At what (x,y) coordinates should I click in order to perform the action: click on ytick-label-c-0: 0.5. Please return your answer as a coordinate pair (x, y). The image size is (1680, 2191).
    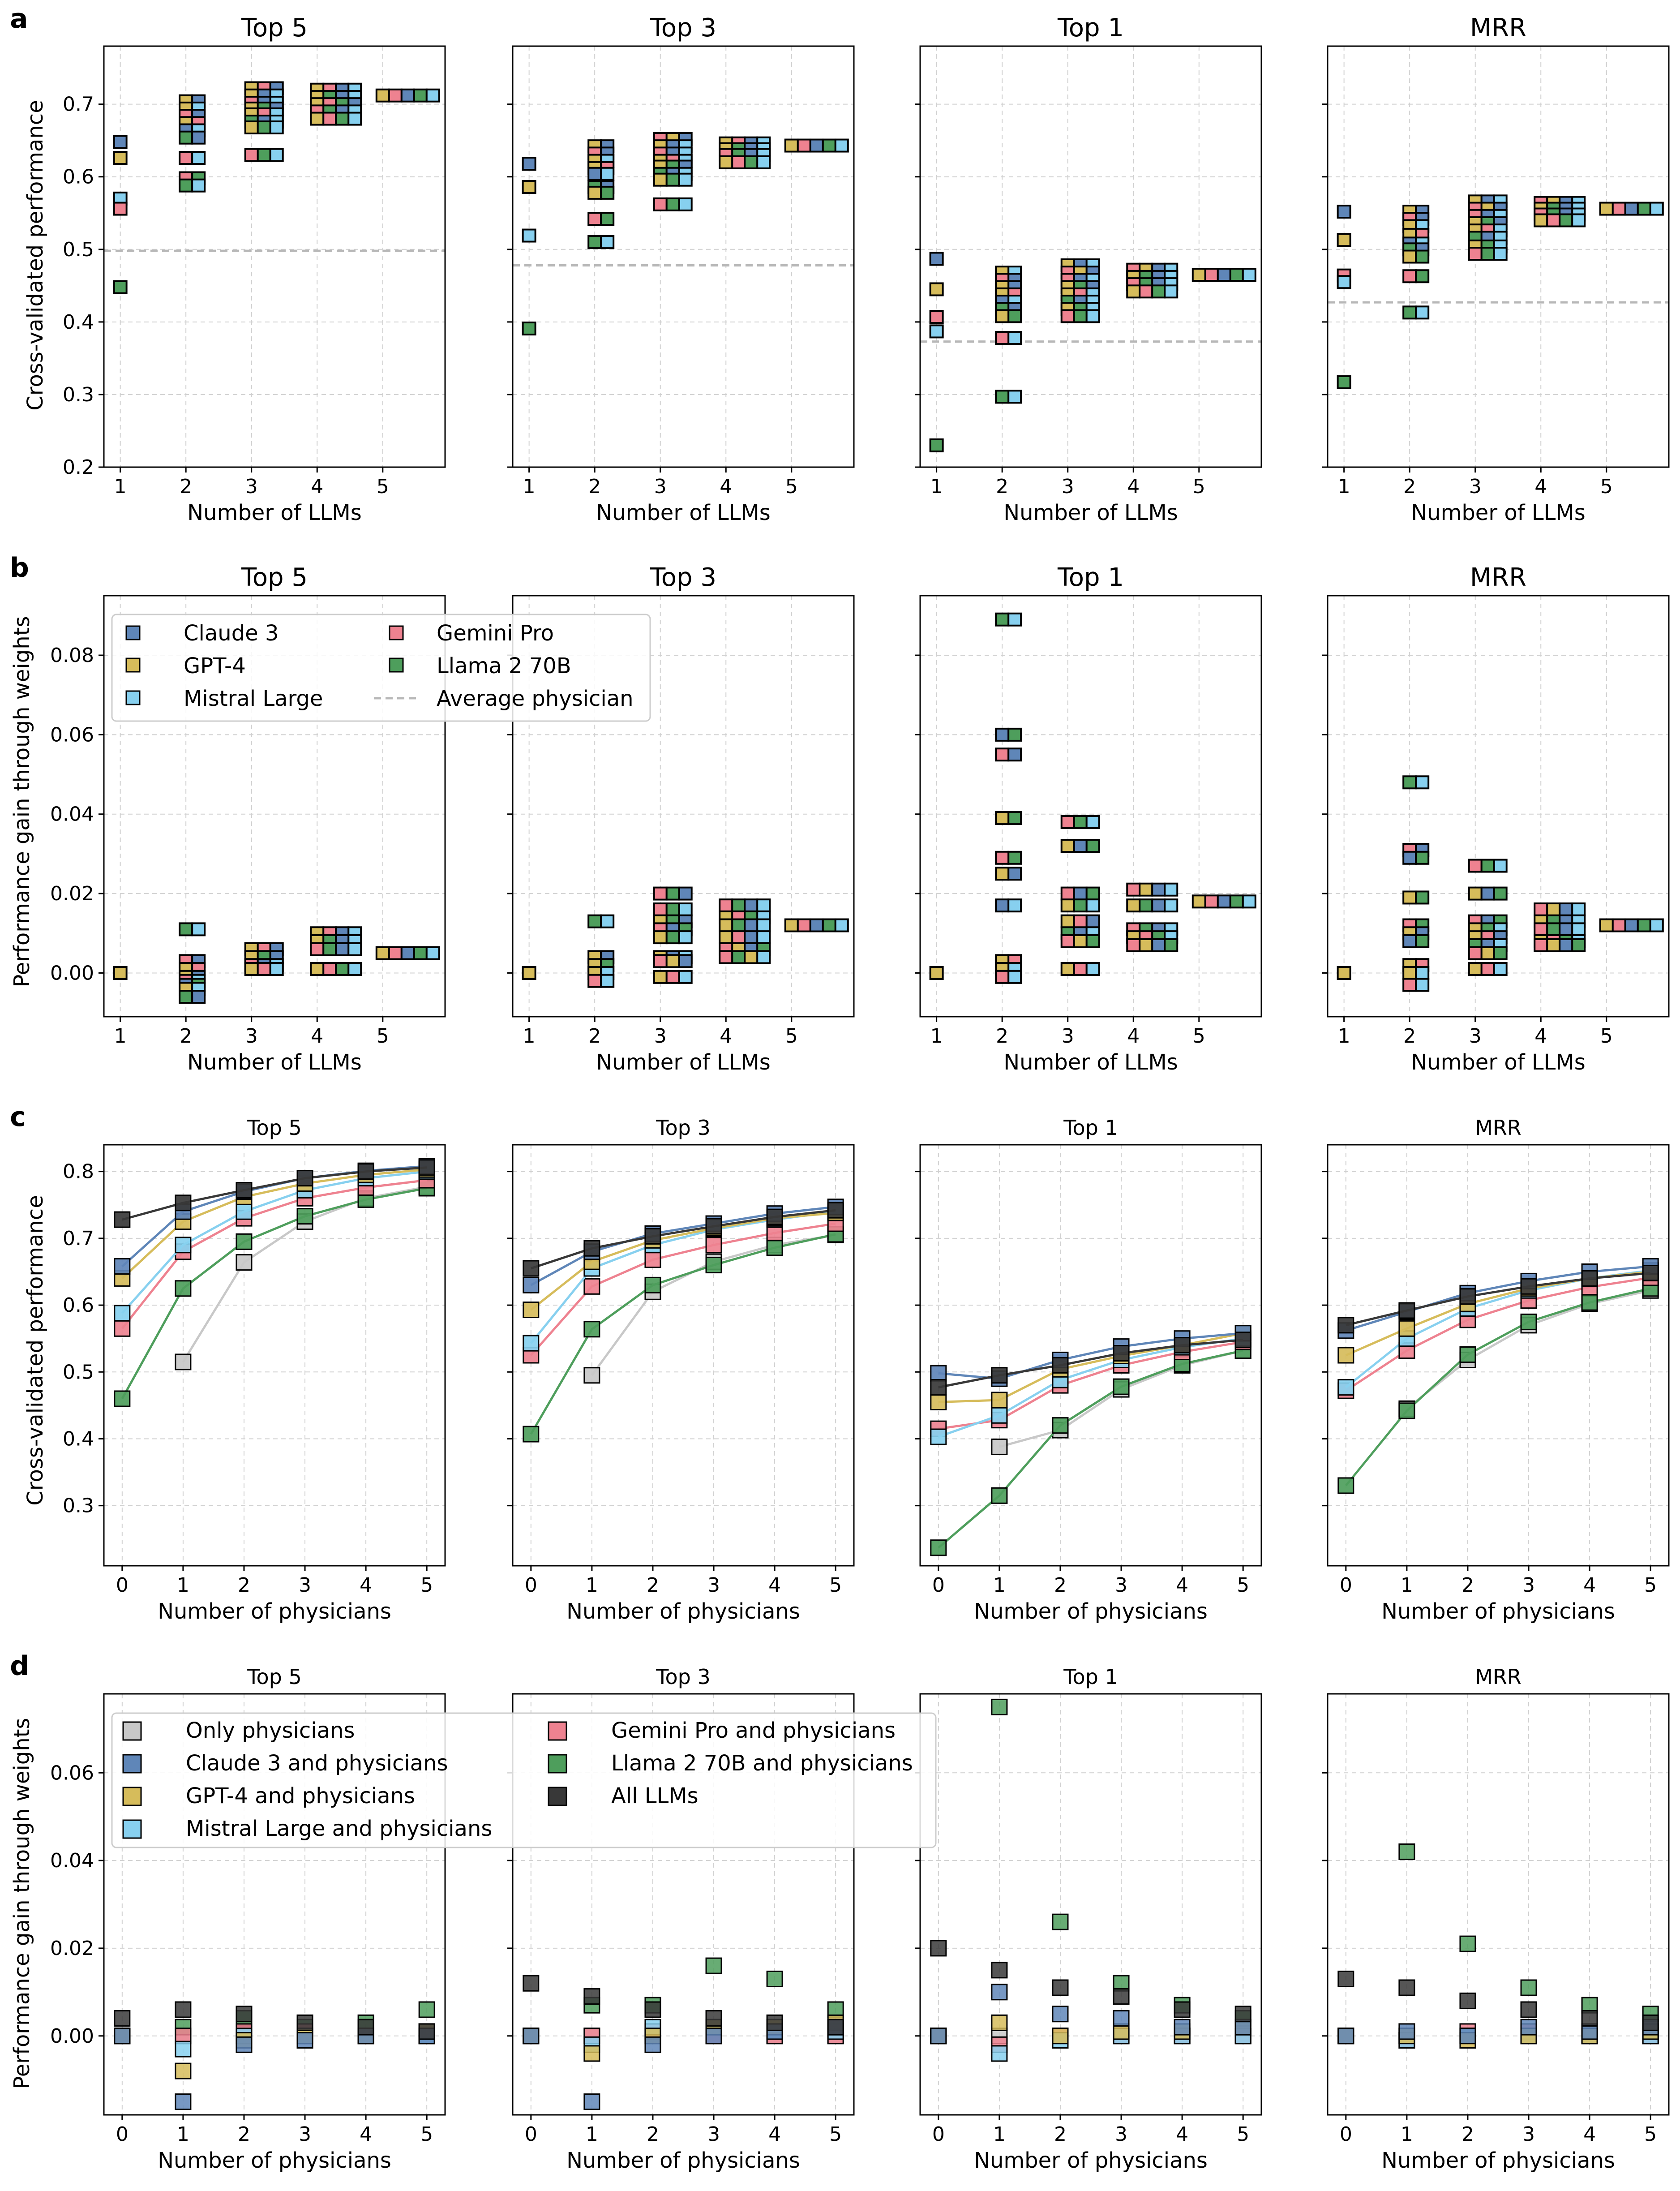
    Looking at the image, I should click on (78, 1372).